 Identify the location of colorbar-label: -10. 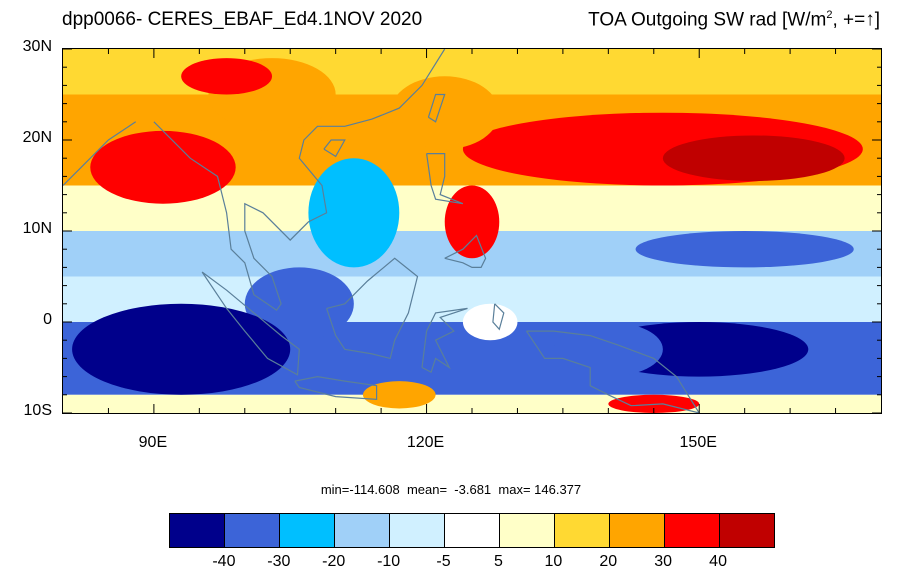
(389, 561).